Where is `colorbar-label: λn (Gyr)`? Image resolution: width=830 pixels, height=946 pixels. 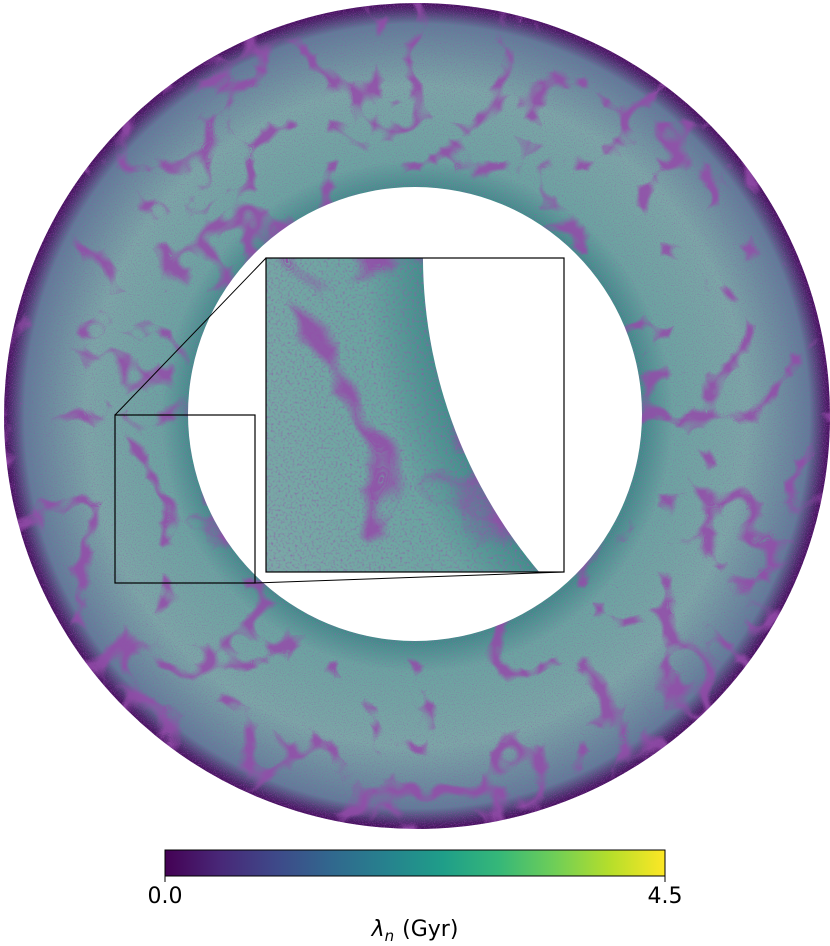 colorbar-label: λn (Gyr) is located at coordinates (415, 929).